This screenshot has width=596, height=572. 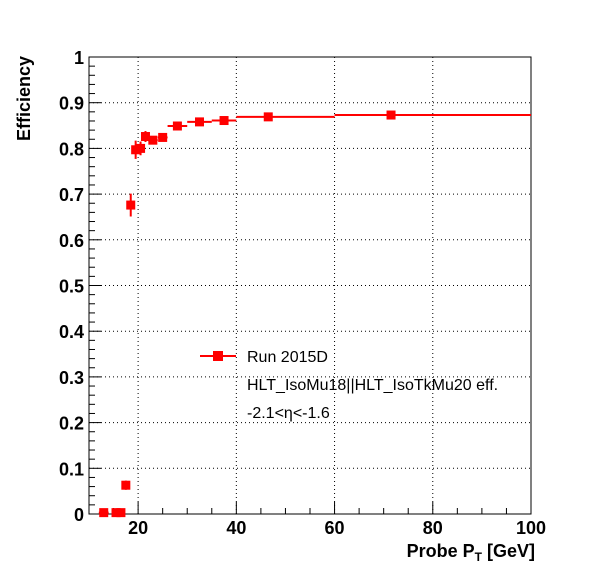 What do you see at coordinates (71, 424) in the screenshot?
I see `y-tick-label: 0.2` at bounding box center [71, 424].